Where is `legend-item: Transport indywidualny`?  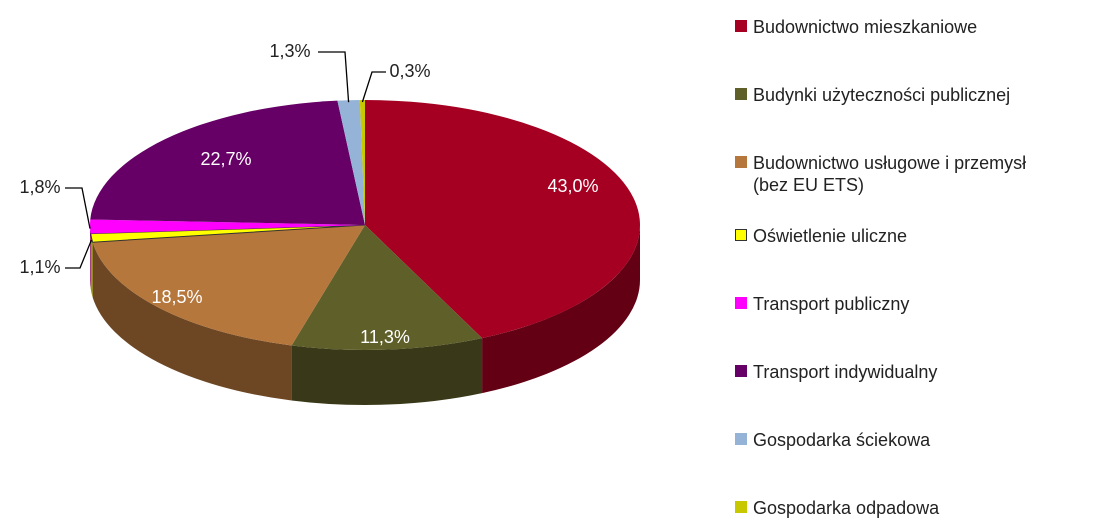 legend-item: Transport indywidualny is located at coordinates (894, 372).